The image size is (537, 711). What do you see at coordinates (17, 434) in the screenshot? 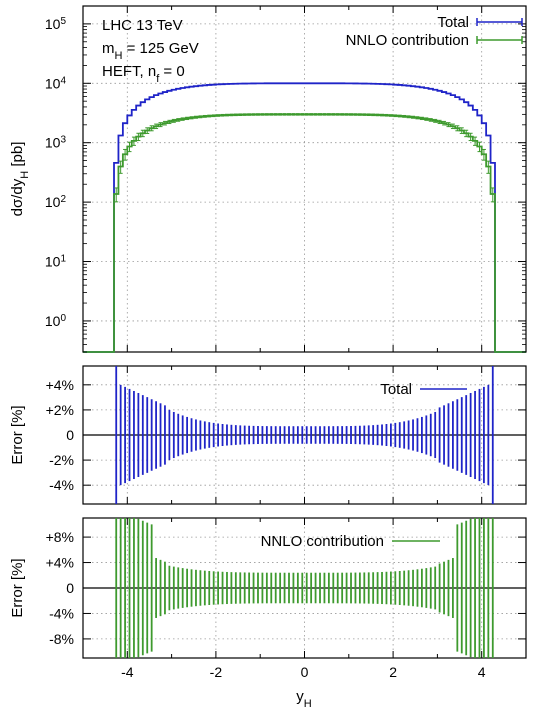
I see `total-error-y-axis-label: Error [%]` at bounding box center [17, 434].